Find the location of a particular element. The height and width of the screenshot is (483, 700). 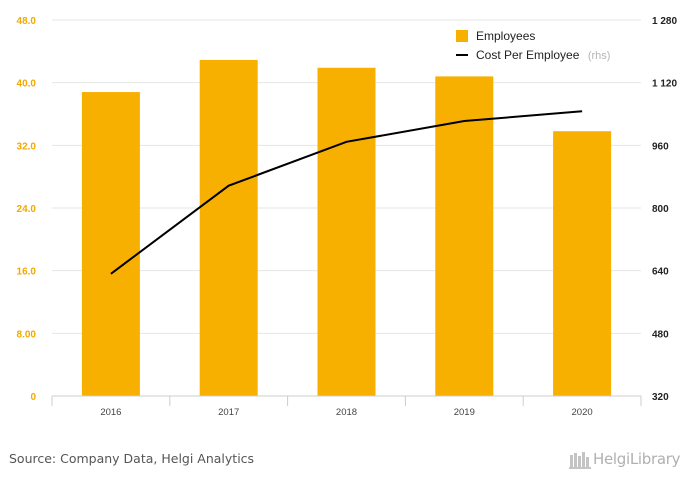

source-note: Source: Company Data, Helgi Analytics is located at coordinates (132, 458).